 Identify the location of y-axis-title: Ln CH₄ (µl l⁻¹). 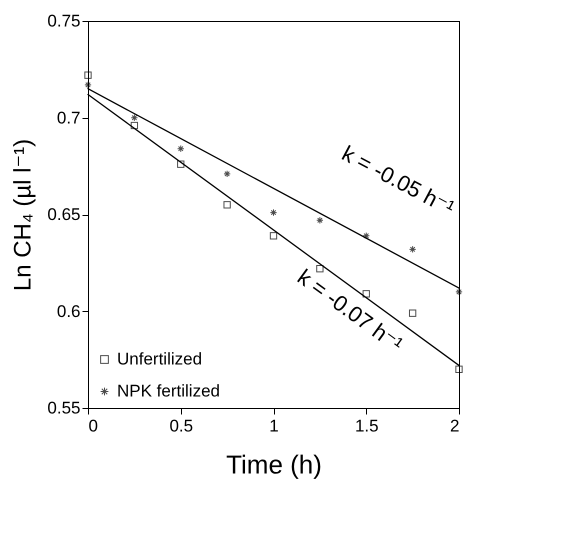
(22, 215).